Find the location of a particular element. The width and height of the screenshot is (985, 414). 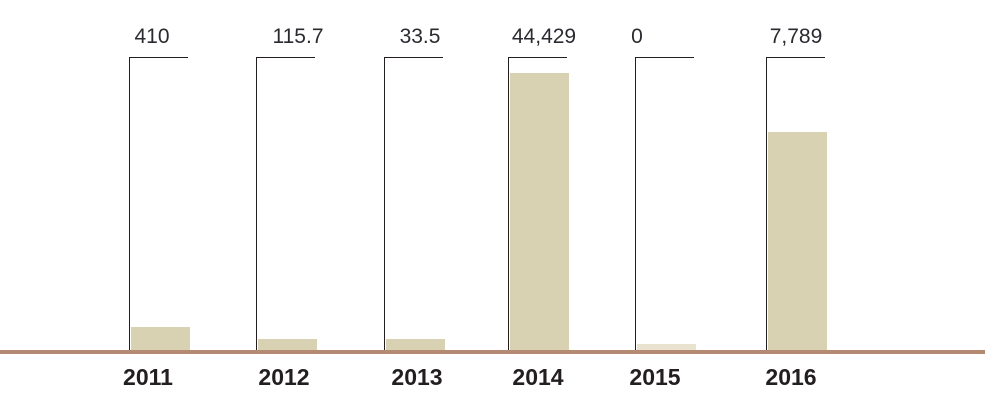

scale-bracket-vertical-line-2016 is located at coordinates (766, 203).